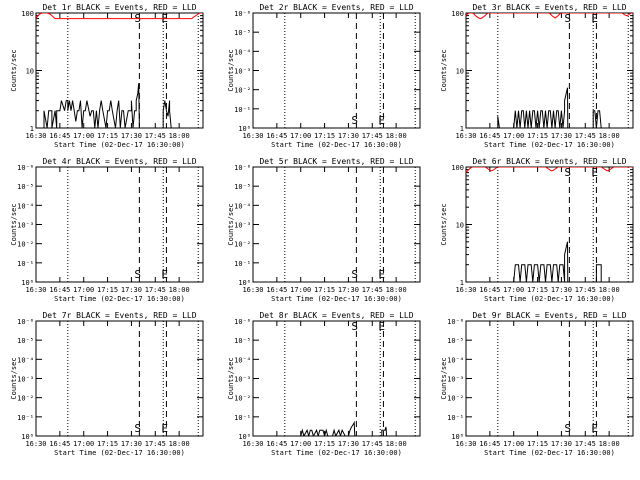  I want to click on panel-title: Det 1r BLACK = Events, RED = LLD, so click(119, 7).